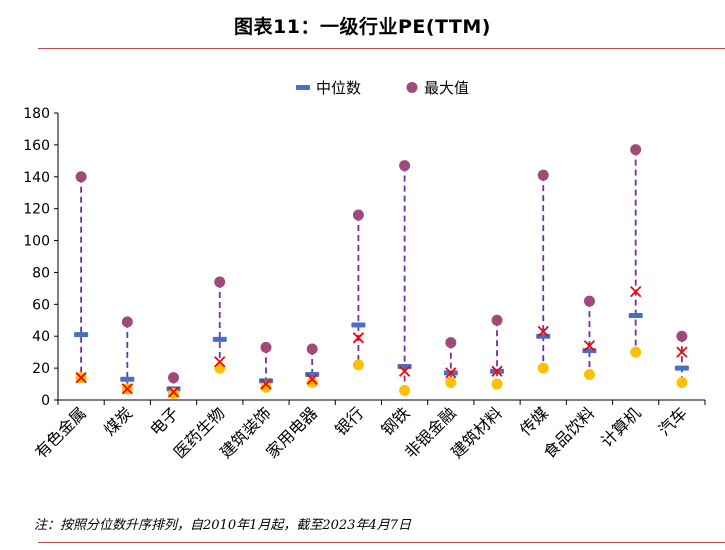 The width and height of the screenshot is (725, 550). I want to click on bottom-rule, so click(381, 542).